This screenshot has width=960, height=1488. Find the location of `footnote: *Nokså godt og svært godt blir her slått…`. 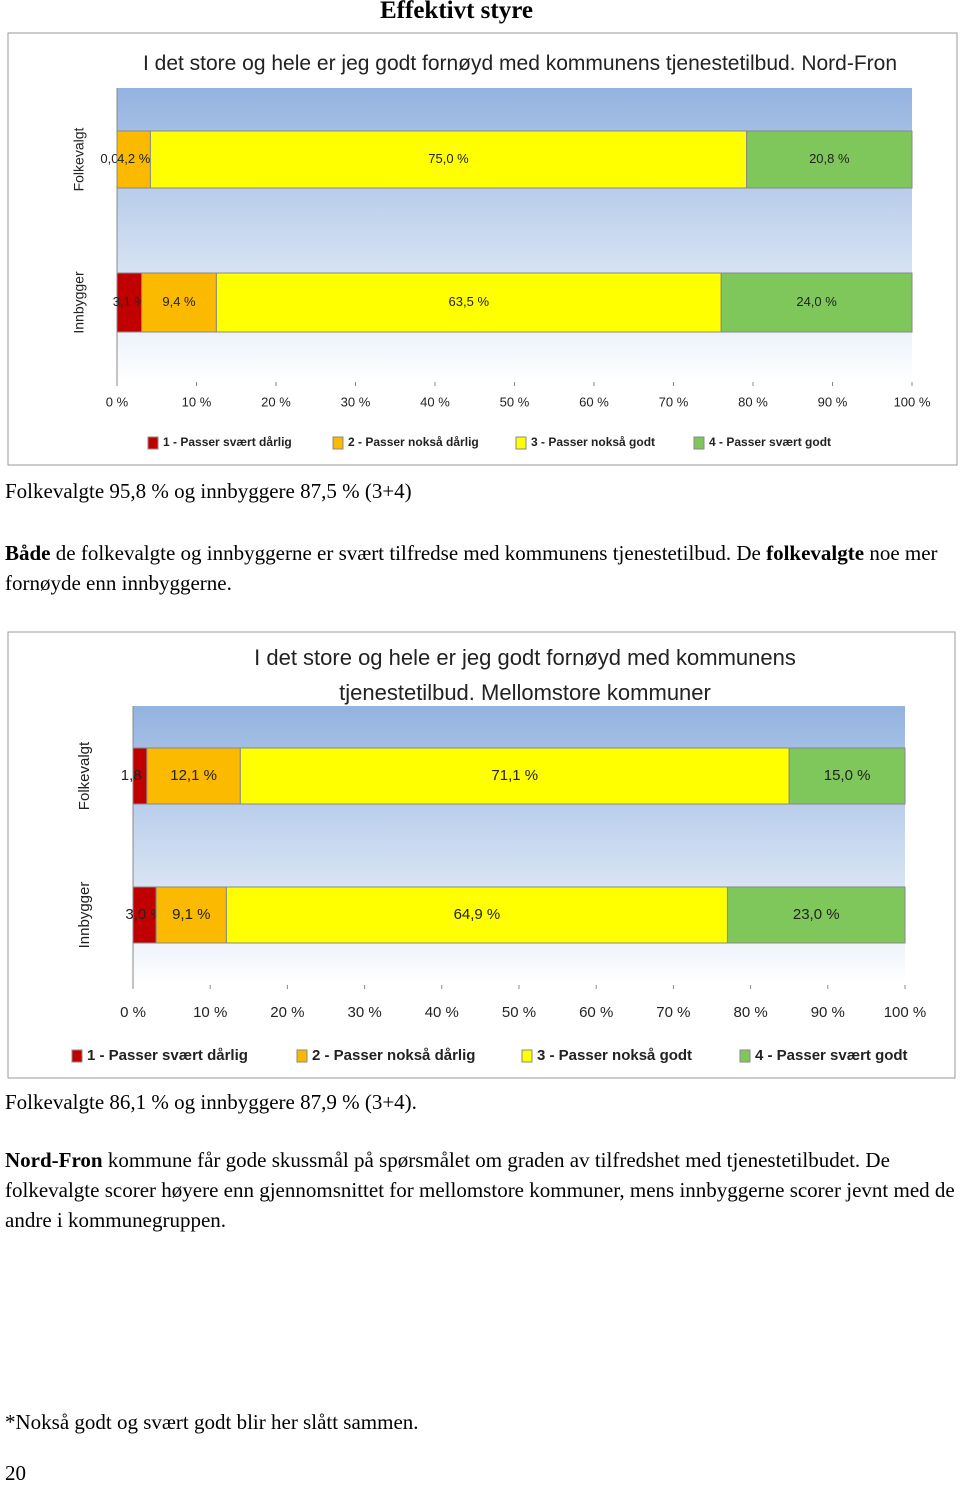

footnote: *Nokså godt og svært godt blir her slått… is located at coordinates (212, 1422).